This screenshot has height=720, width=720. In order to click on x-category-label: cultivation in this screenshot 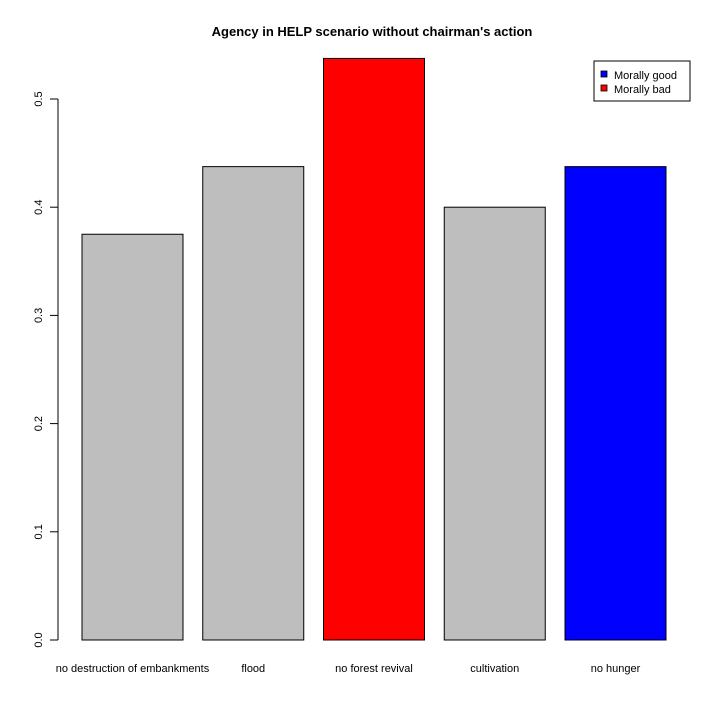, I will do `click(494, 669)`.